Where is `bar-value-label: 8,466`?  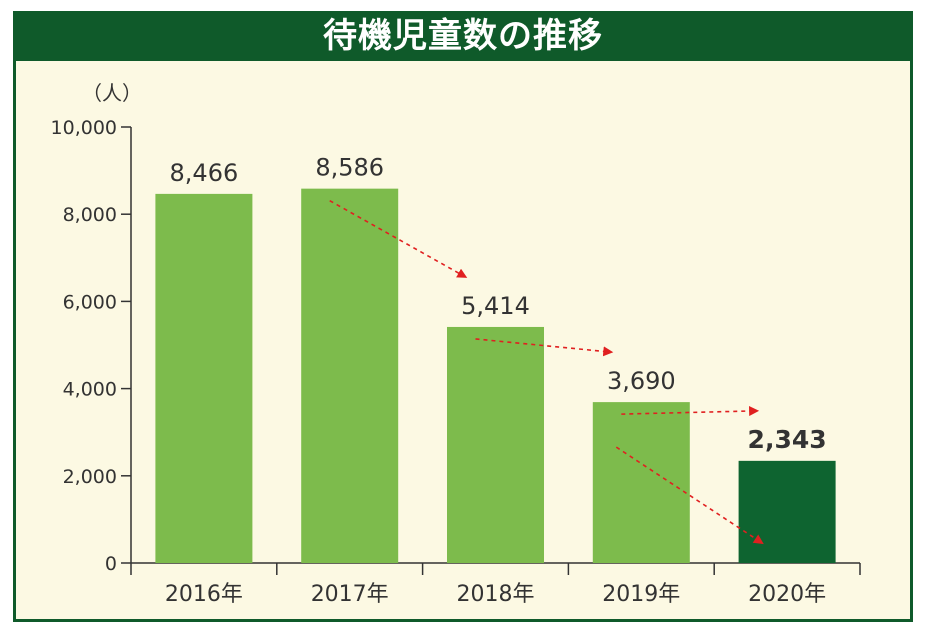 bar-value-label: 8,466 is located at coordinates (204, 173).